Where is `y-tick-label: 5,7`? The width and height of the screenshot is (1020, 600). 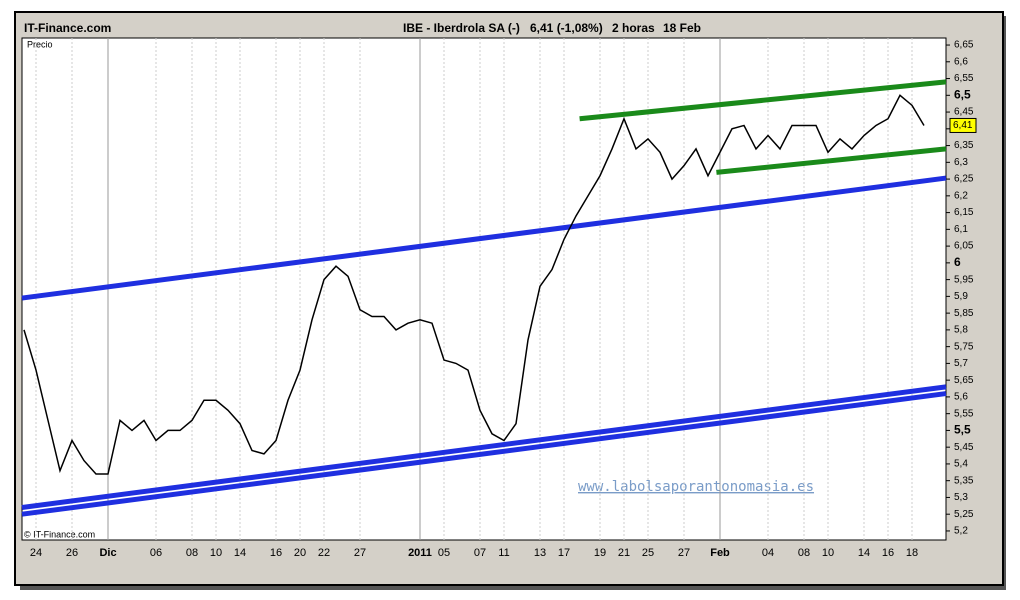
y-tick-label: 5,7 is located at coordinates (961, 363).